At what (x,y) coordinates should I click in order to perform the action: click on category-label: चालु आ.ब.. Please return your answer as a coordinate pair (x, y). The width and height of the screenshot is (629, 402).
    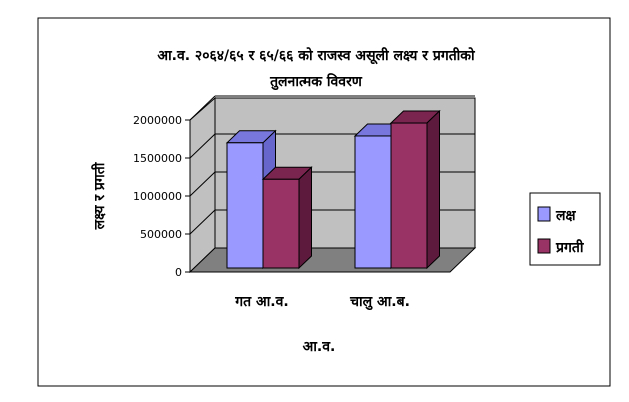
    Looking at the image, I should click on (379, 302).